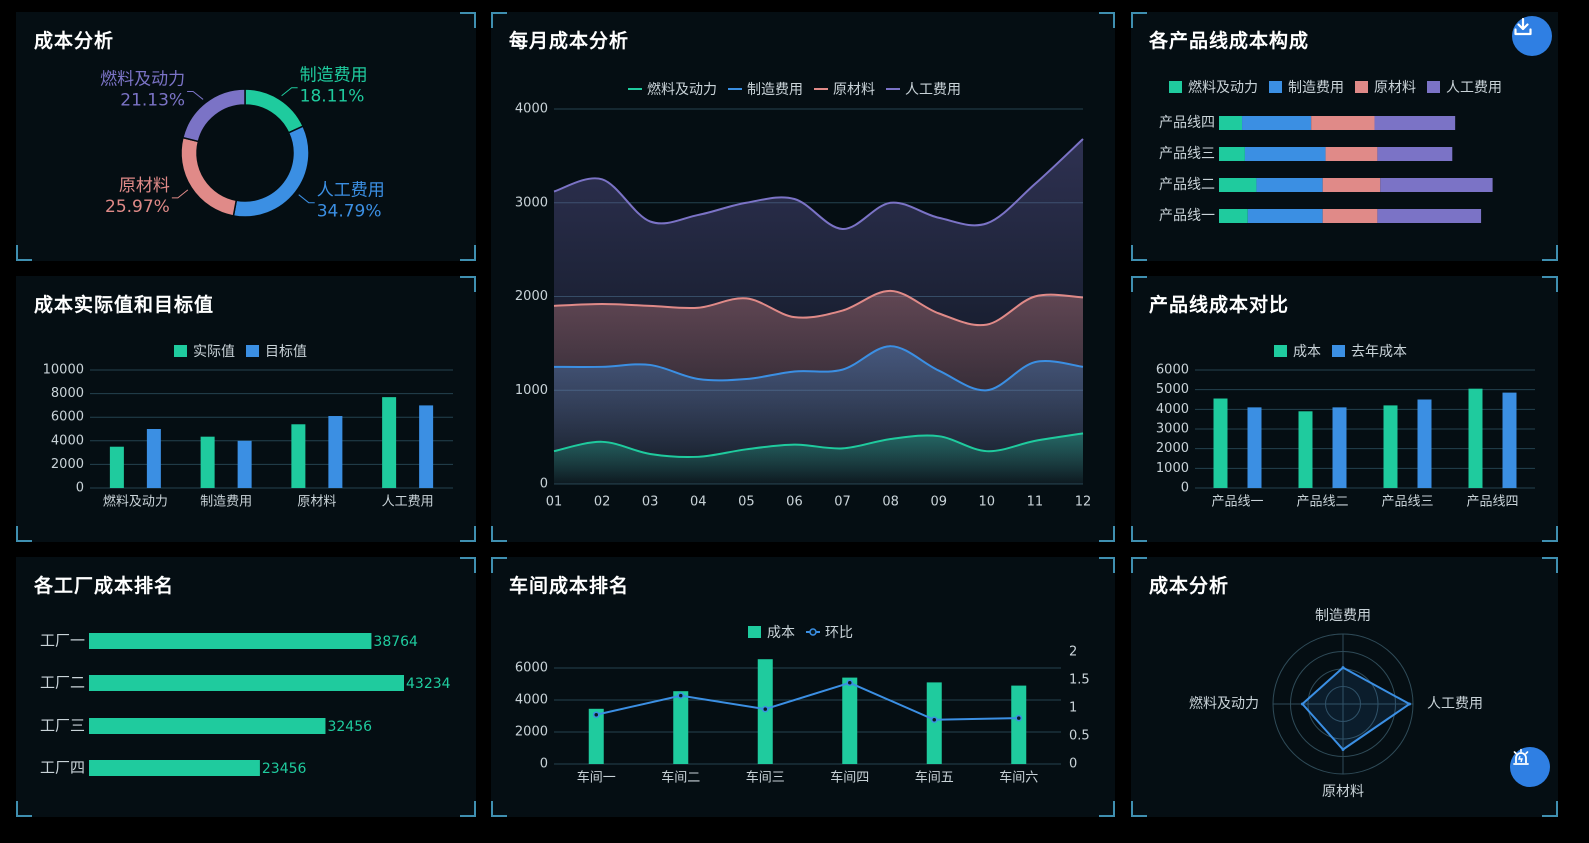 The height and width of the screenshot is (843, 1589). What do you see at coordinates (137, 207) in the screenshot?
I see `pie-slice-percent: 25.97%` at bounding box center [137, 207].